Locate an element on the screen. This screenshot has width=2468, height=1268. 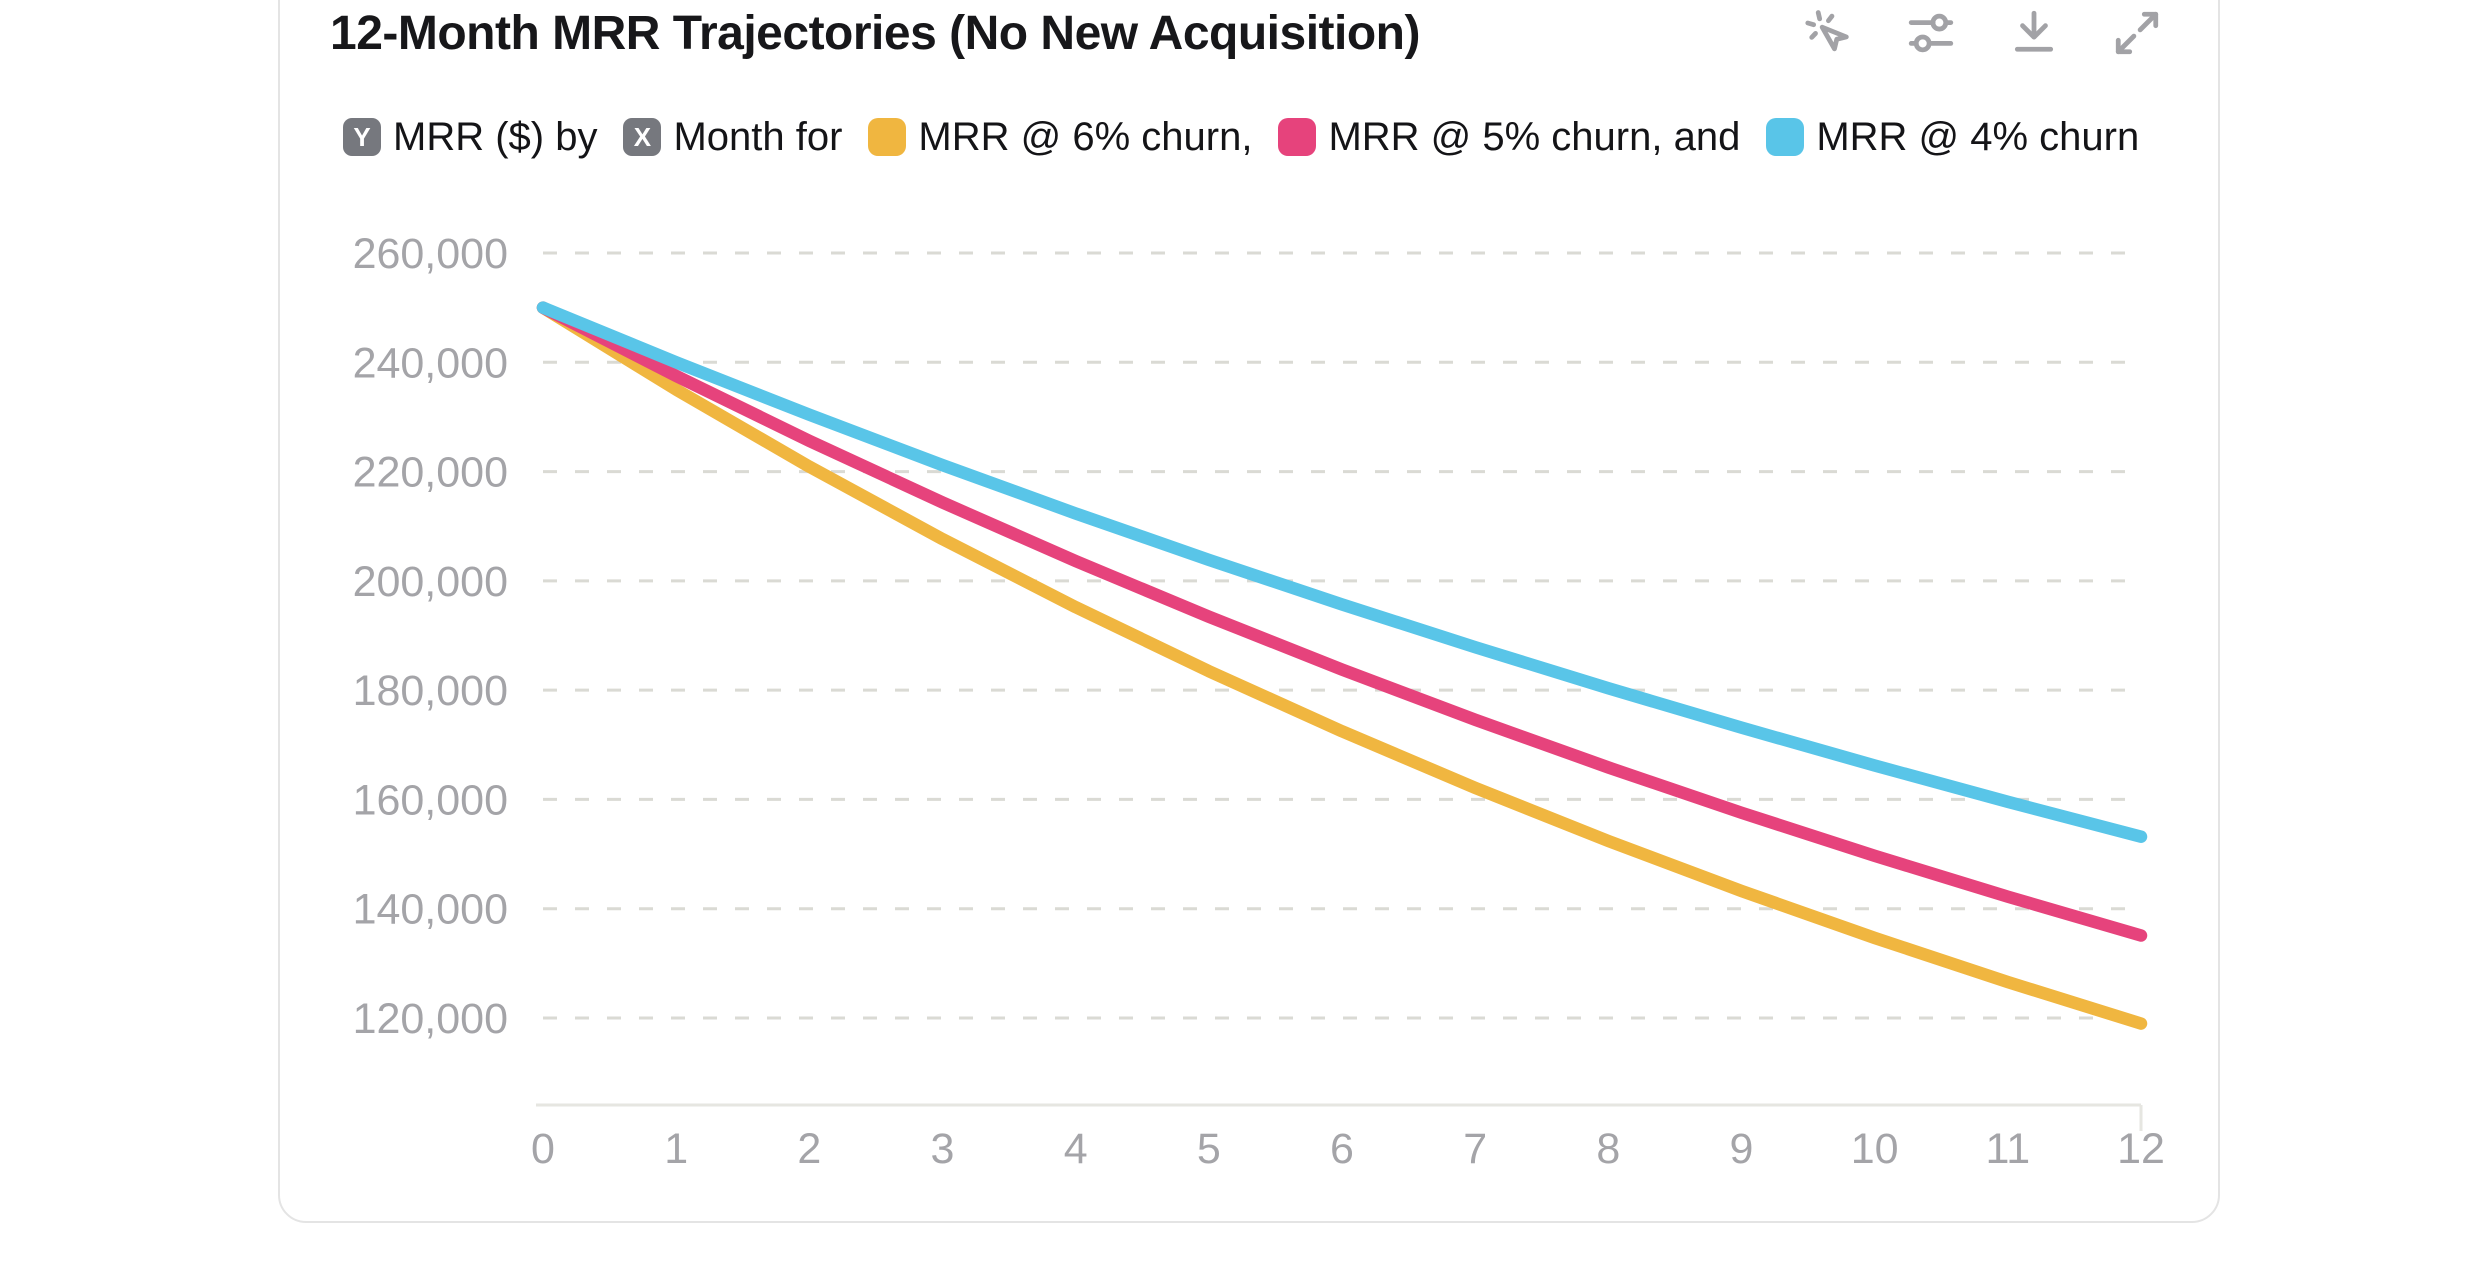
settings-button is located at coordinates (1931, 33).